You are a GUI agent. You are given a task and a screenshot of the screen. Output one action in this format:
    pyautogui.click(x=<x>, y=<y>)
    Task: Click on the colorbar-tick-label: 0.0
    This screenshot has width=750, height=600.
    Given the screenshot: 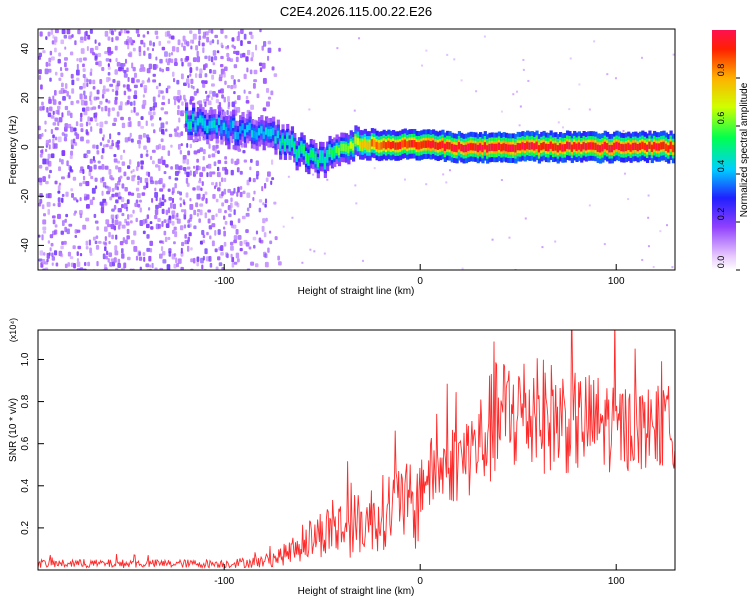 What is the action you would take?
    pyautogui.click(x=721, y=262)
    